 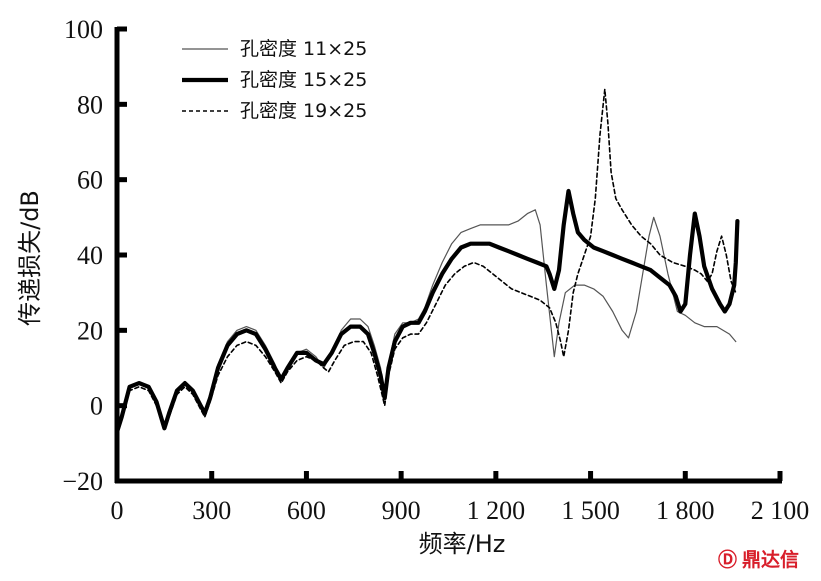 What do you see at coordinates (401, 510) in the screenshot?
I see `x-tick-label: 900` at bounding box center [401, 510].